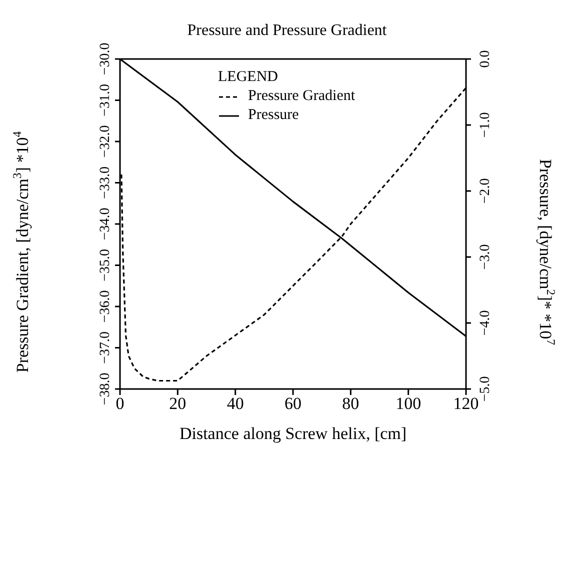 This screenshot has height=574, width=574. I want to click on x-tick-label: 0, so click(120, 404).